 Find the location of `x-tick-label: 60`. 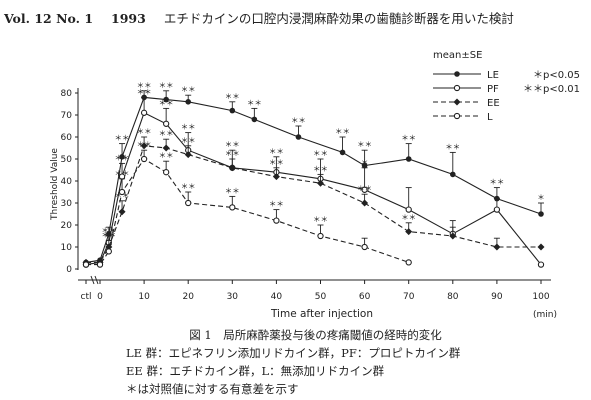

x-tick-label: 60 is located at coordinates (365, 297).